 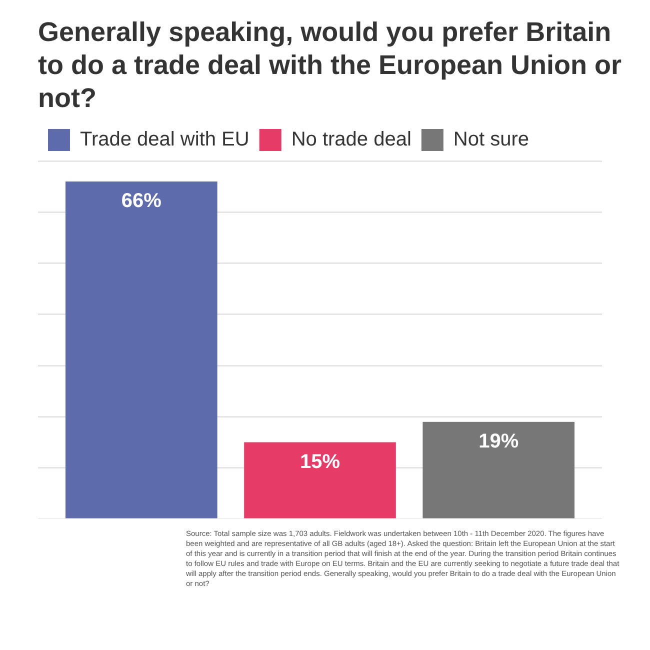 What do you see at coordinates (141, 201) in the screenshot?
I see `data-label: 66%` at bounding box center [141, 201].